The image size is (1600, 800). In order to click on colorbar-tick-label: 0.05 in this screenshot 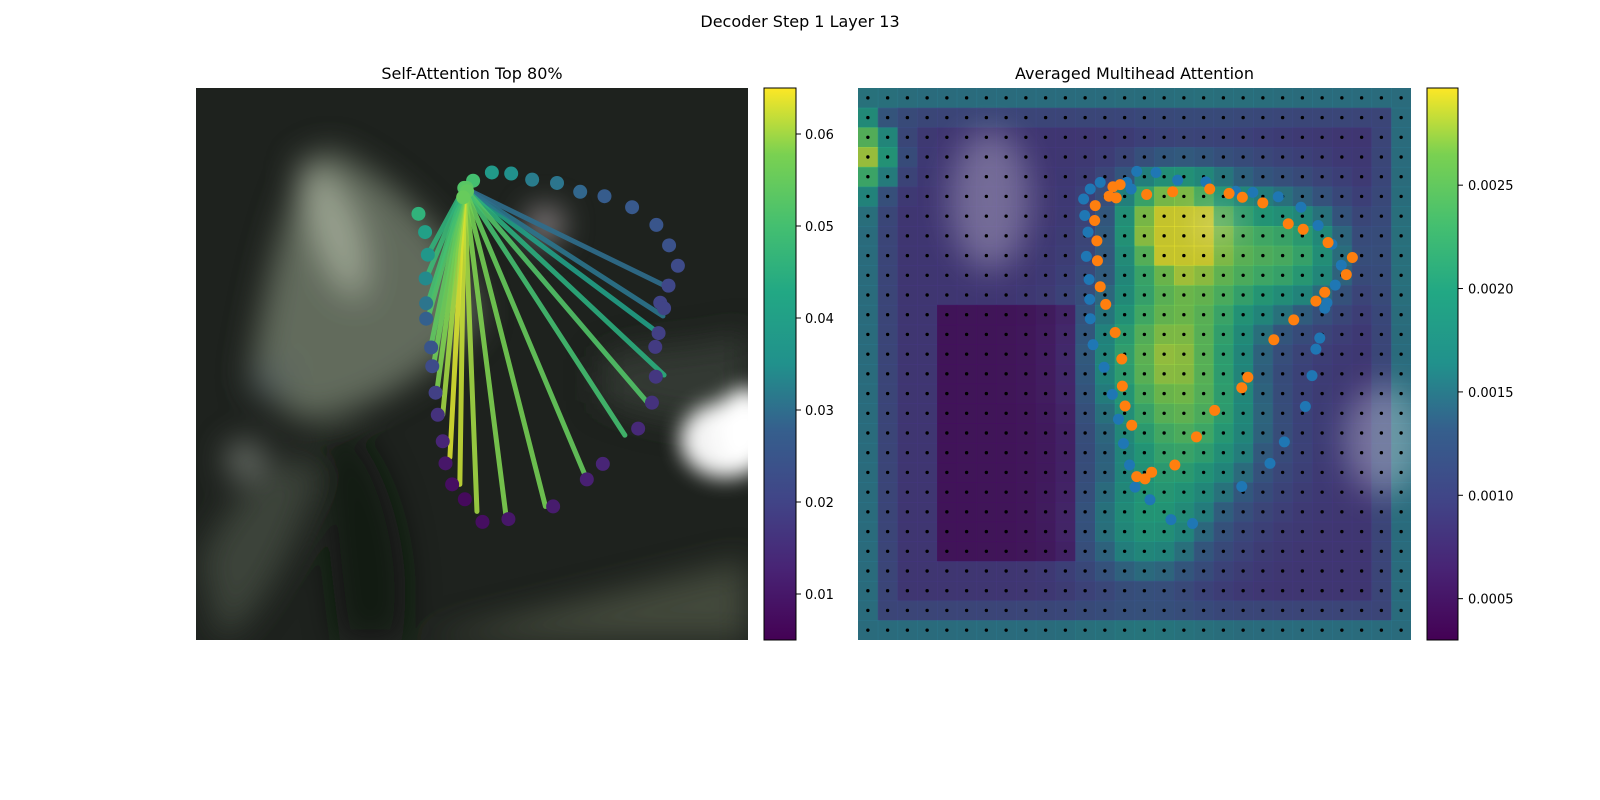, I will do `click(819, 227)`.